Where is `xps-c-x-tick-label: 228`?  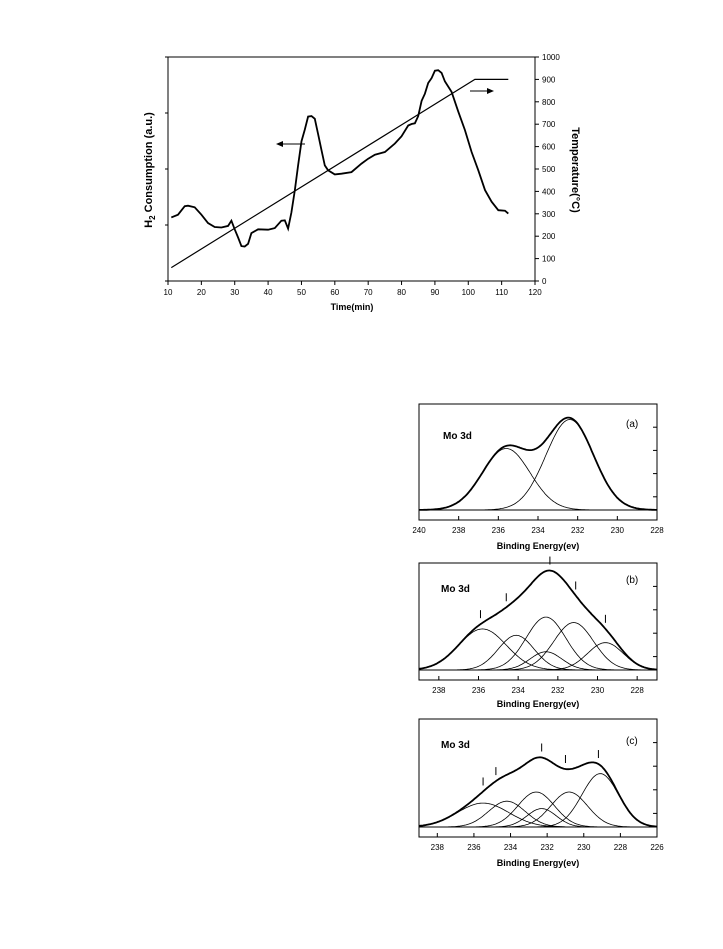
xps-c-x-tick-label: 228 is located at coordinates (621, 847).